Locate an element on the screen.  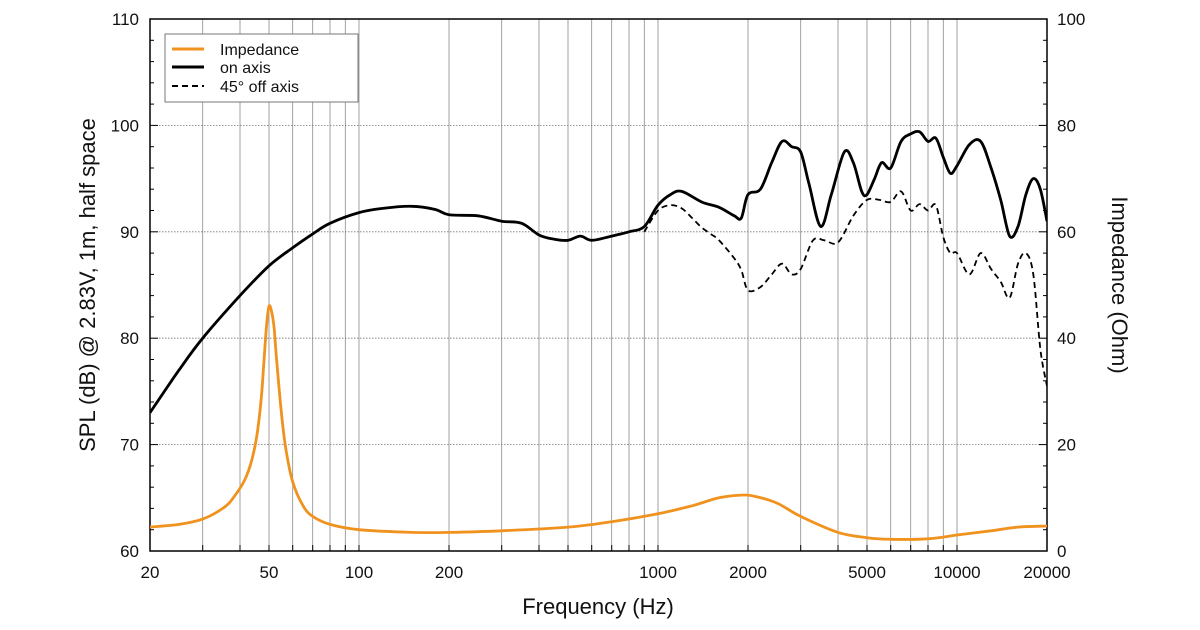
y-tick-label: 110 is located at coordinates (125, 19).